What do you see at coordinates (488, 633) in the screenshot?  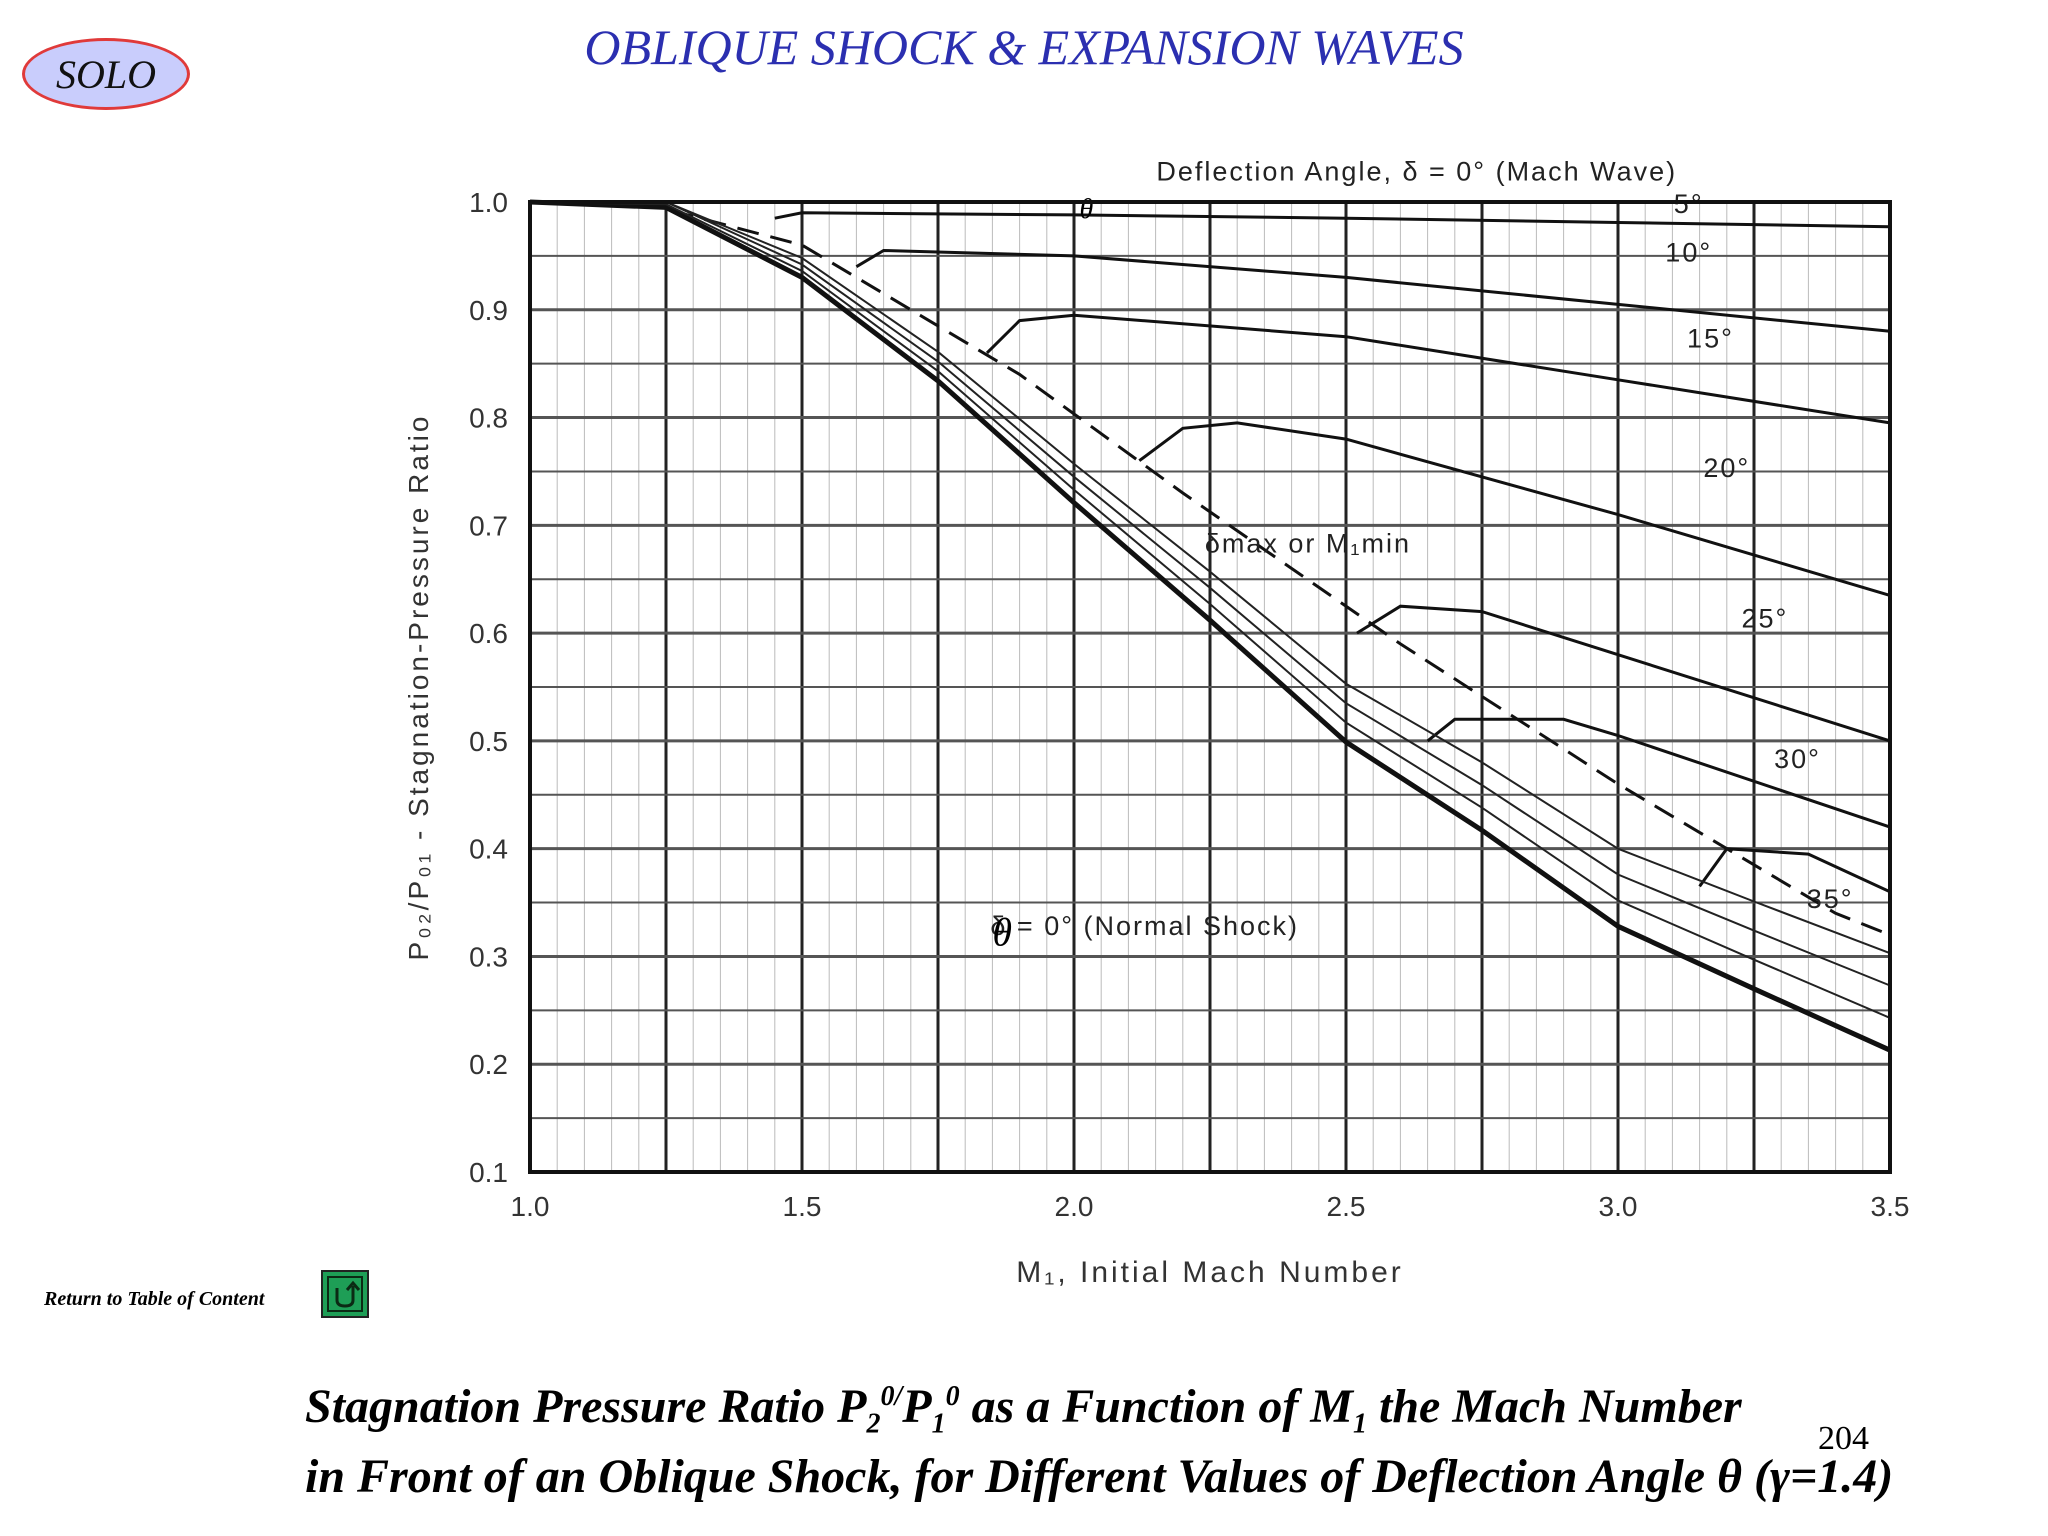 I see `y-tick-label: 0.6` at bounding box center [488, 633].